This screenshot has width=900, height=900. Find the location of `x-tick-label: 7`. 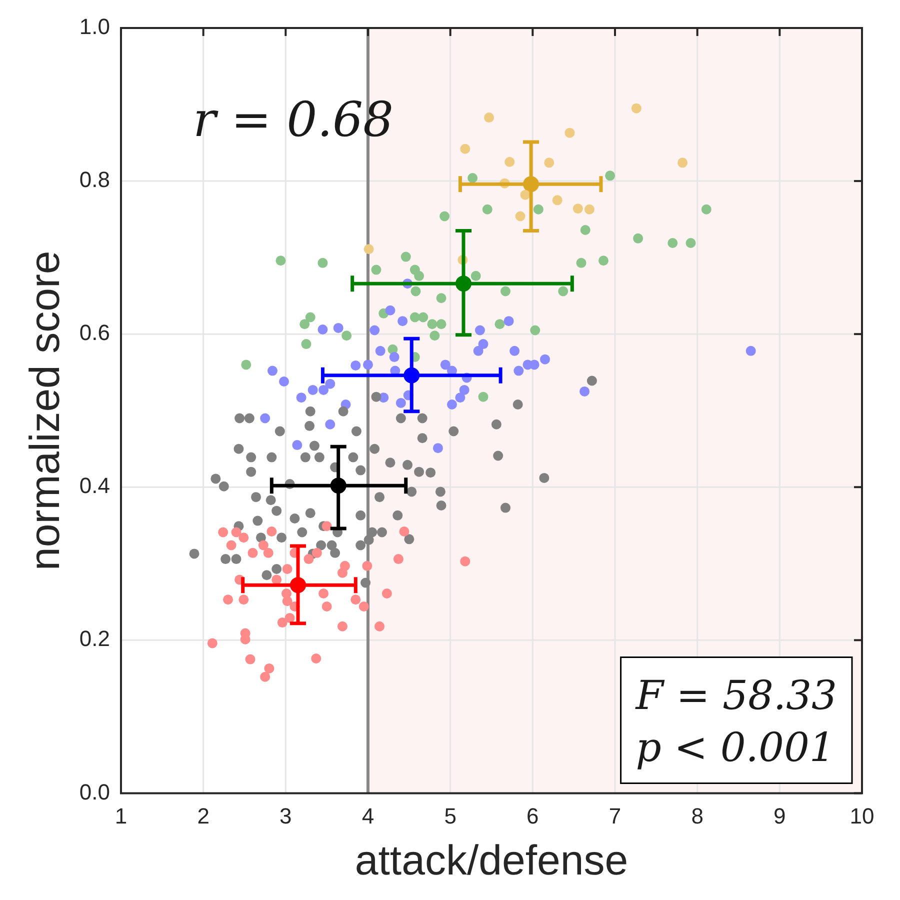

x-tick-label: 7 is located at coordinates (615, 815).